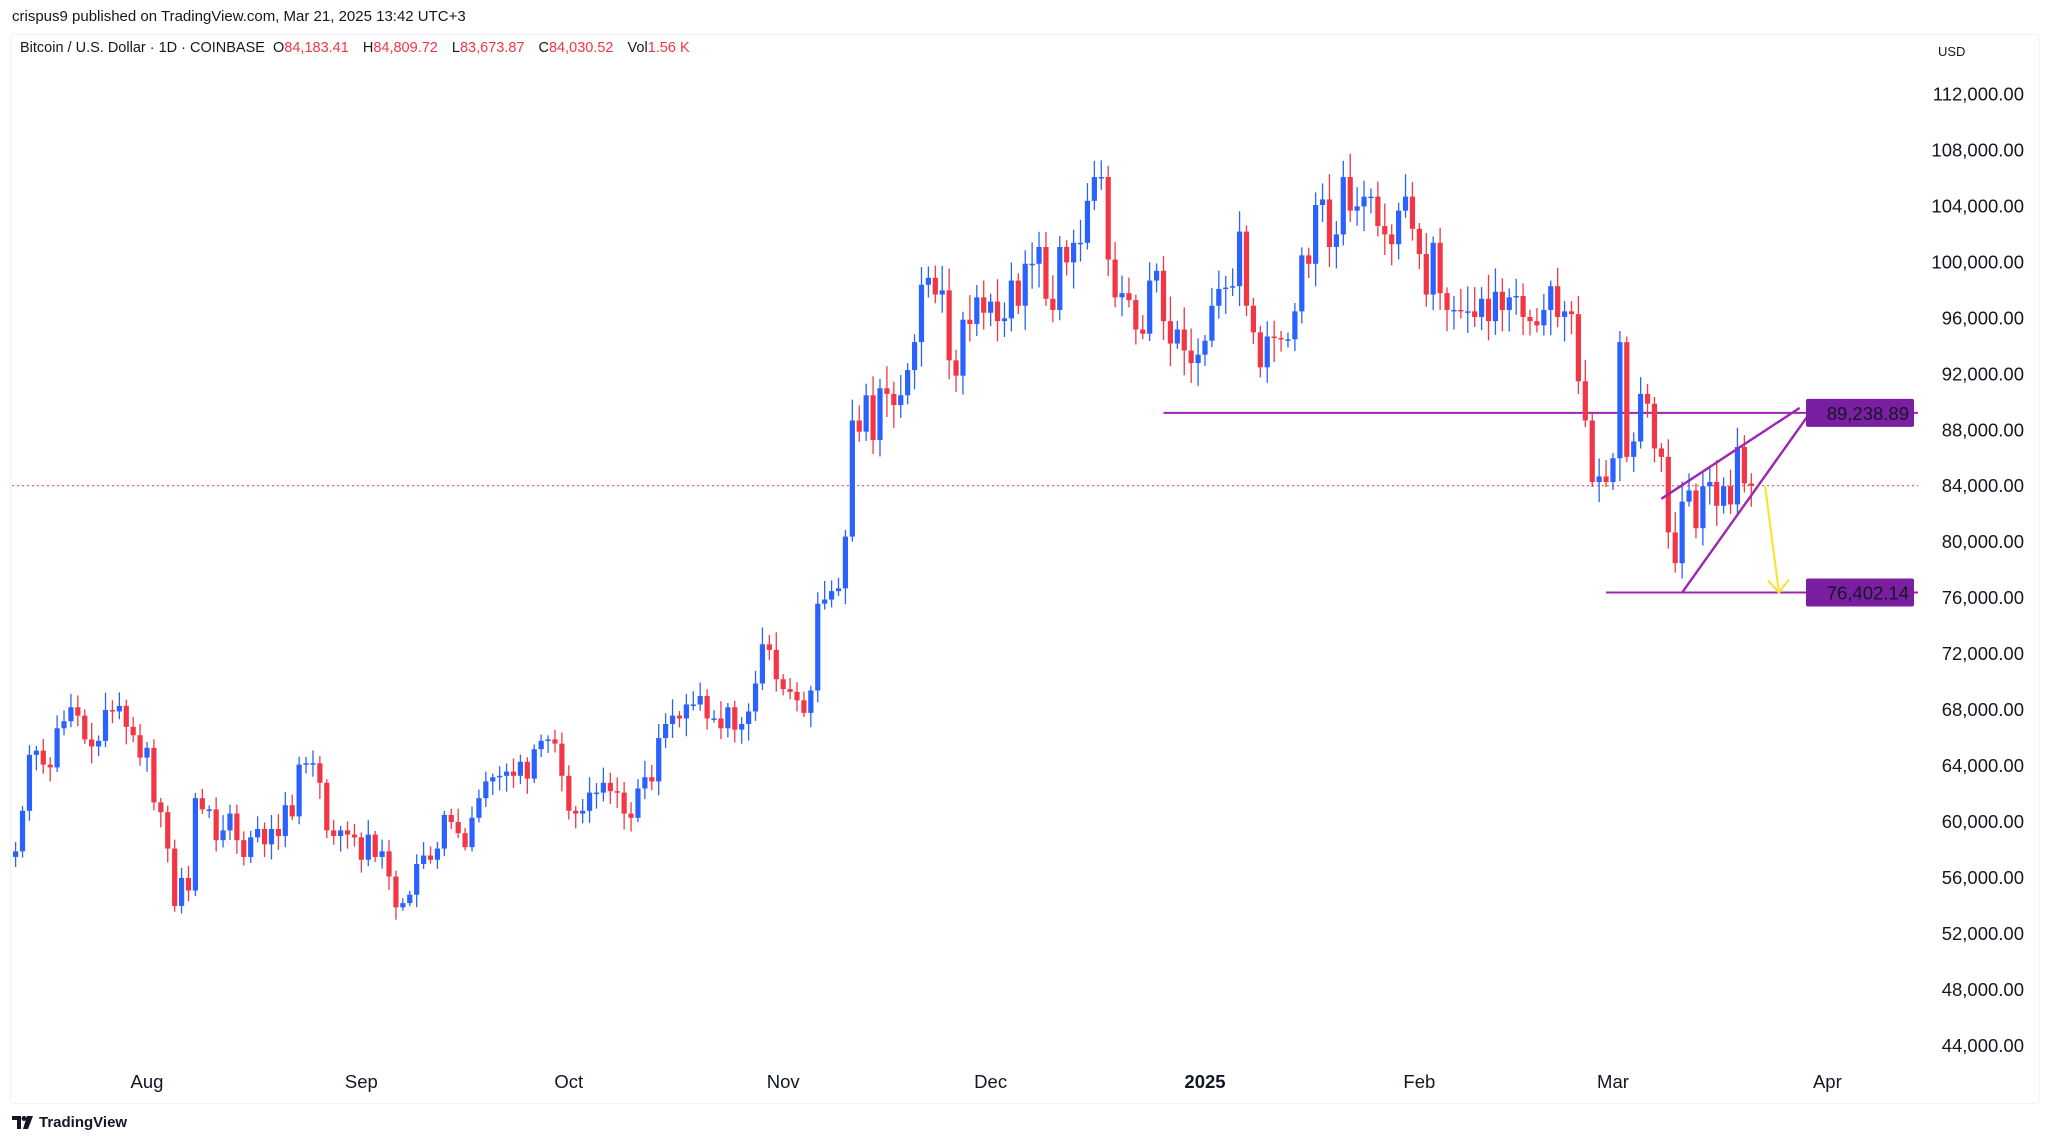 The height and width of the screenshot is (1138, 2048). I want to click on annotation-layer, so click(965, 502).